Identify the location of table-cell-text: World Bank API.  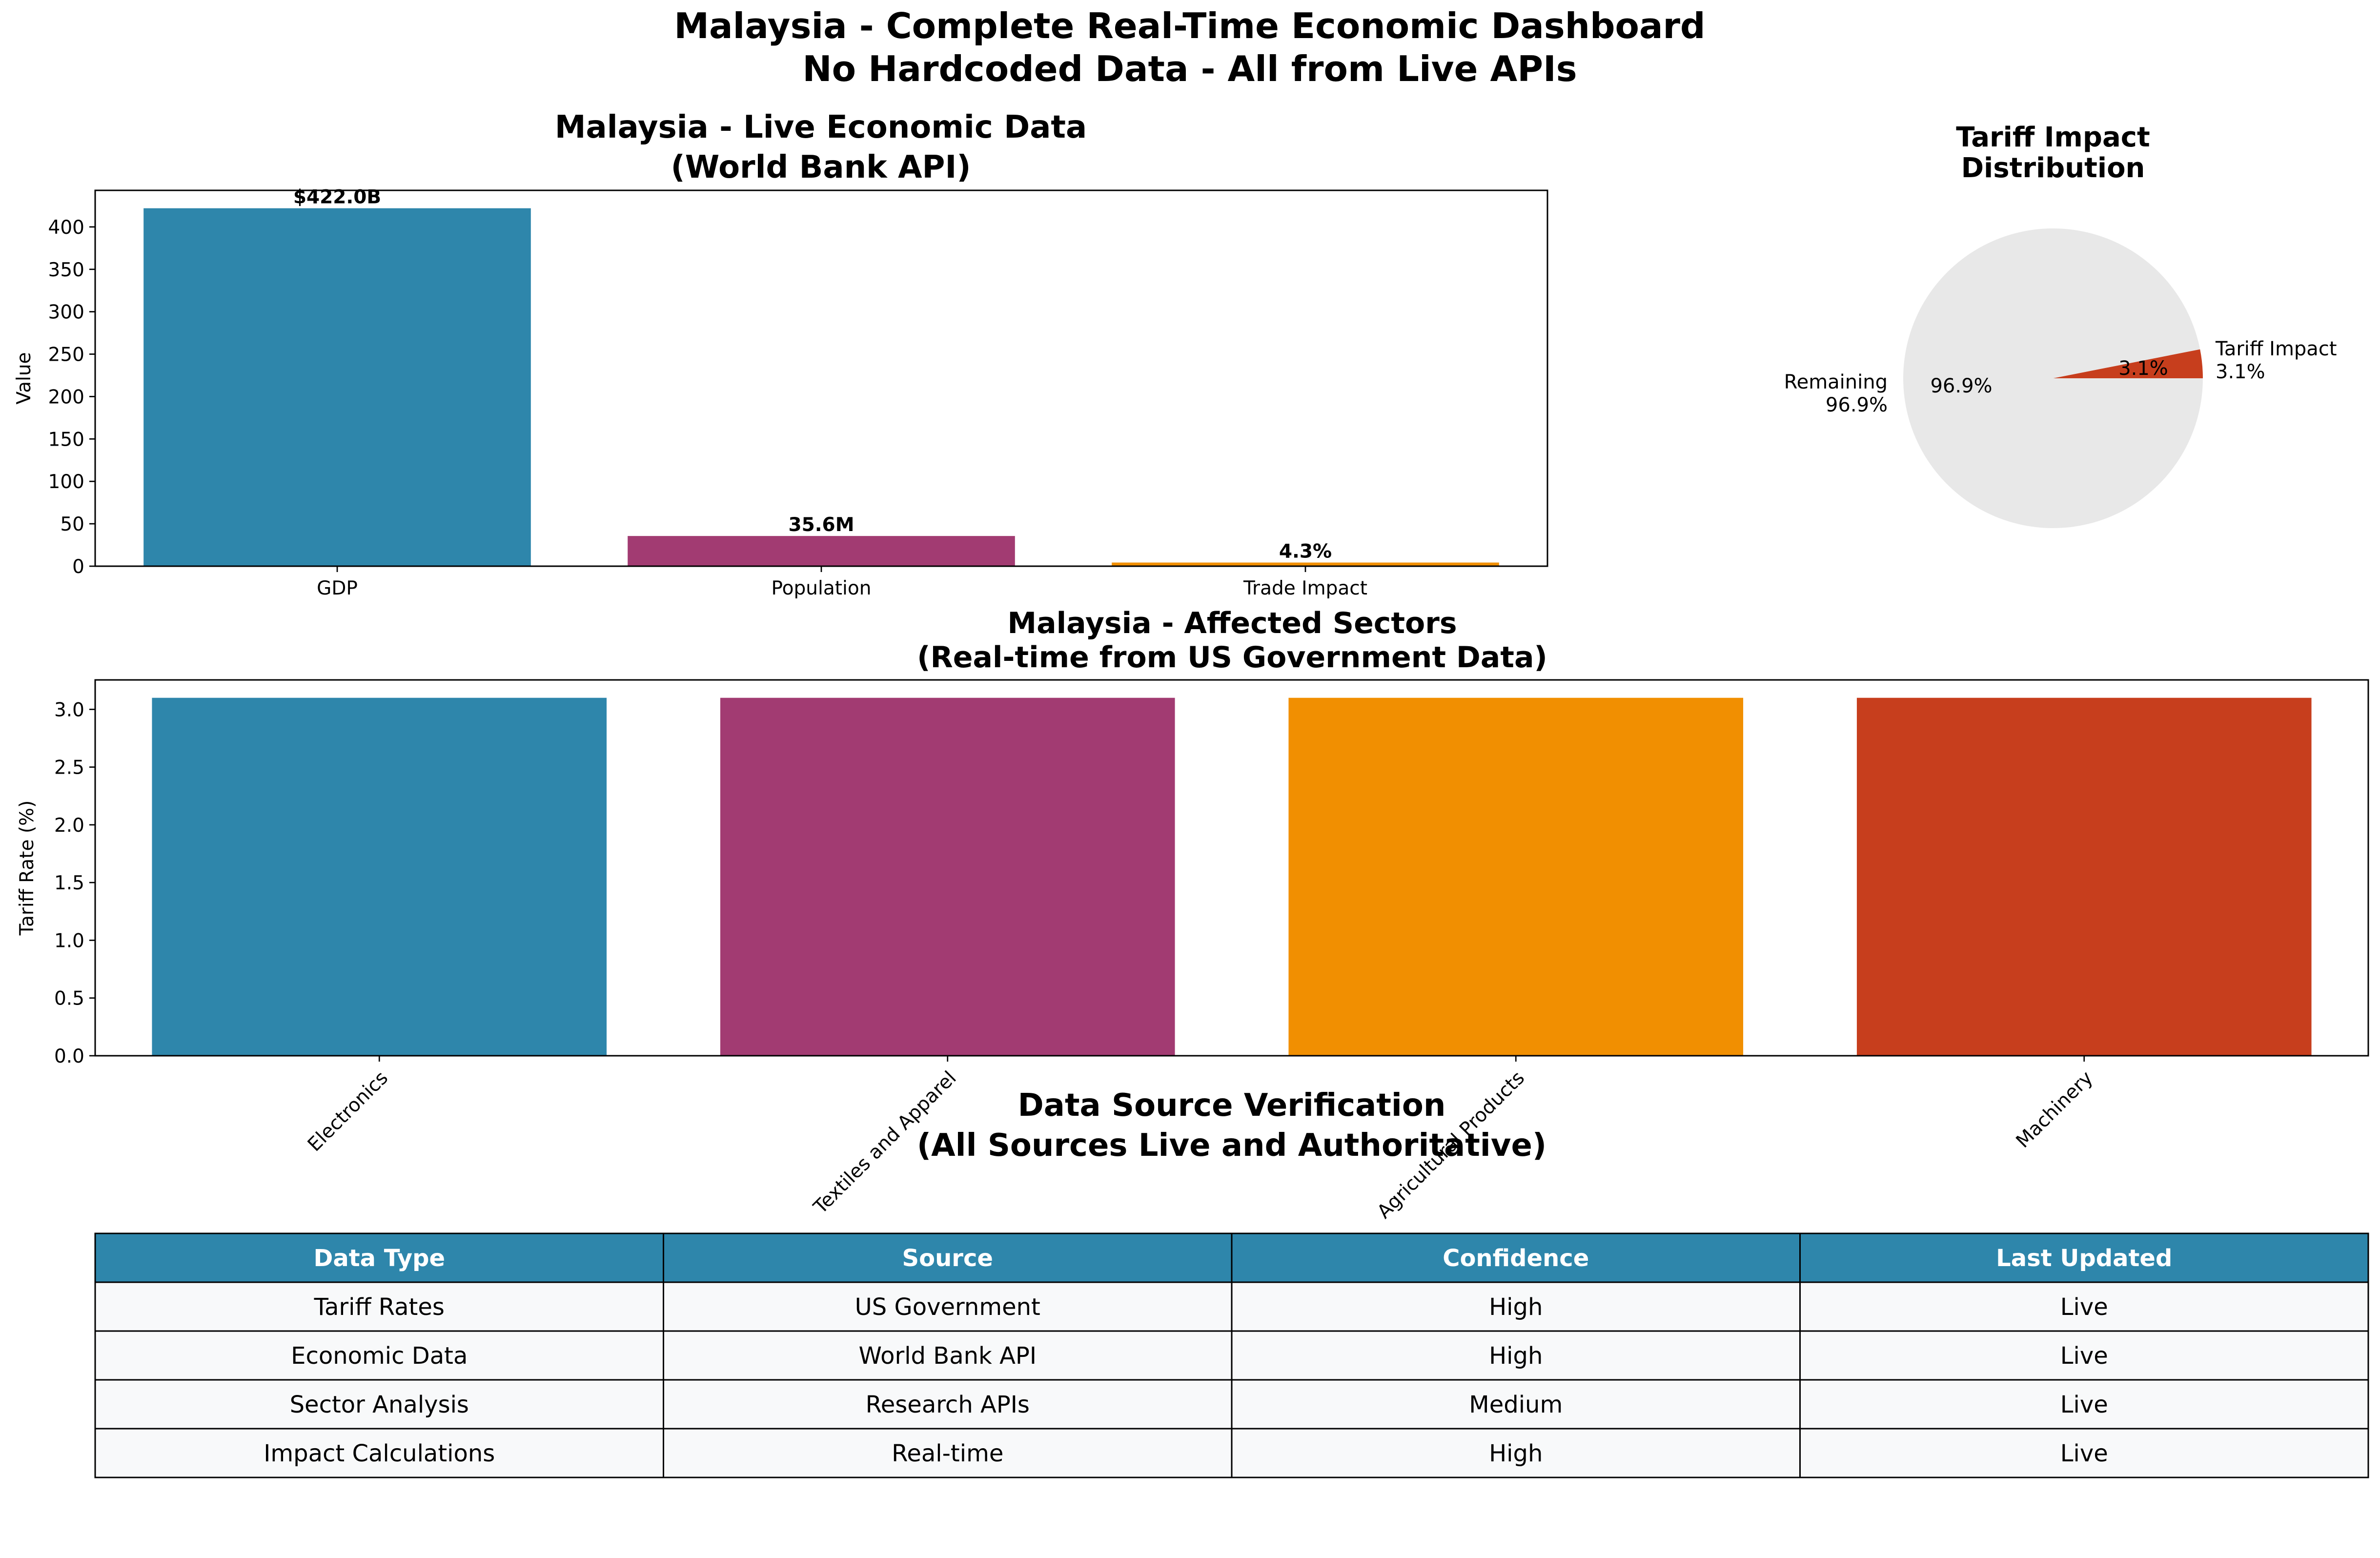
(947, 1356).